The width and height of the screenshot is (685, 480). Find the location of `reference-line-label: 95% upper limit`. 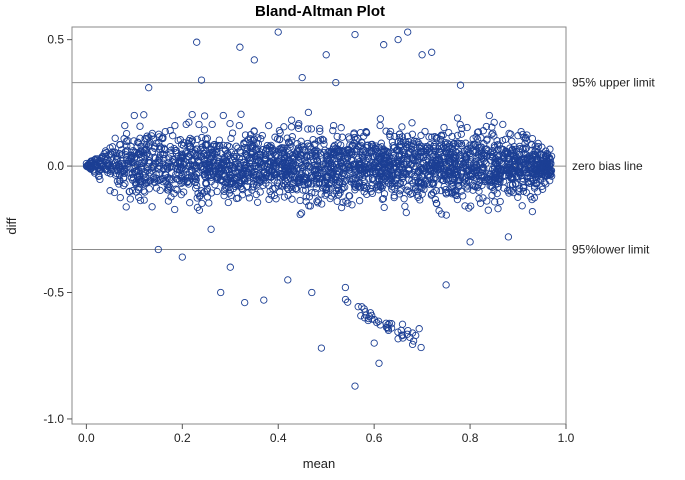

reference-line-label: 95% upper limit is located at coordinates (613, 83).